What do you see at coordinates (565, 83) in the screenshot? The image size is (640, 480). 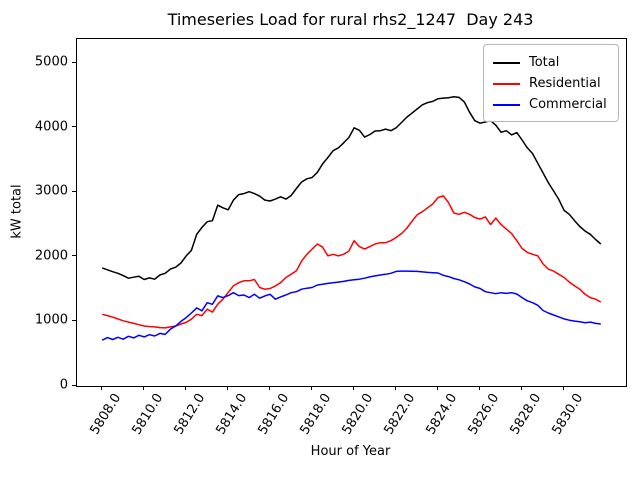 I see `legend-label: Residential` at bounding box center [565, 83].